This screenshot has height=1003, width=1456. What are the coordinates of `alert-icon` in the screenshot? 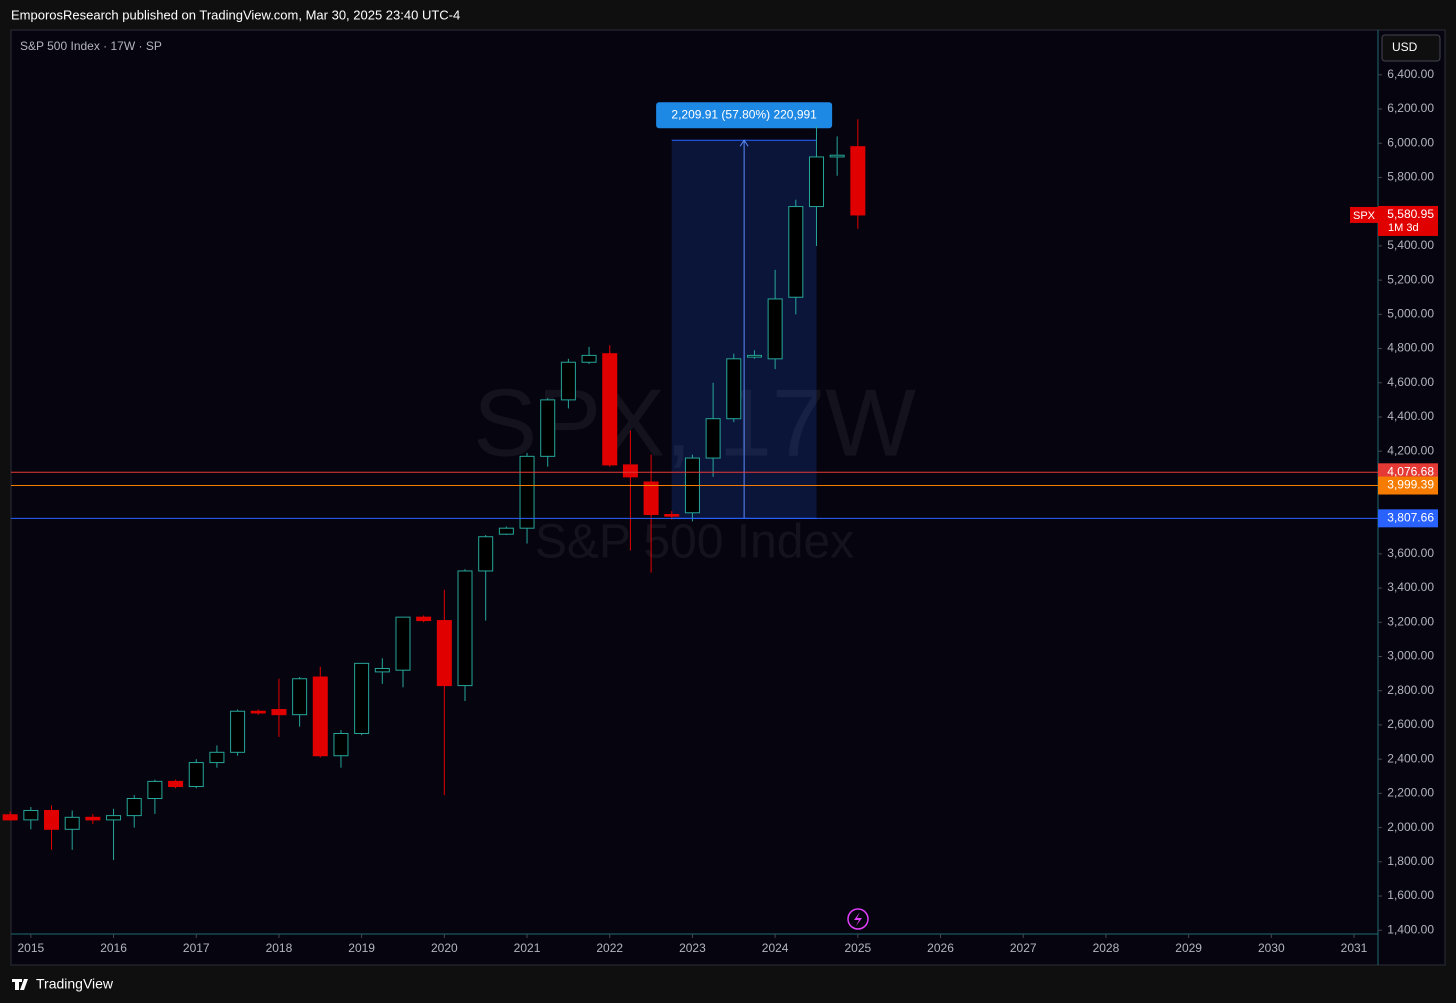 It's located at (858, 919).